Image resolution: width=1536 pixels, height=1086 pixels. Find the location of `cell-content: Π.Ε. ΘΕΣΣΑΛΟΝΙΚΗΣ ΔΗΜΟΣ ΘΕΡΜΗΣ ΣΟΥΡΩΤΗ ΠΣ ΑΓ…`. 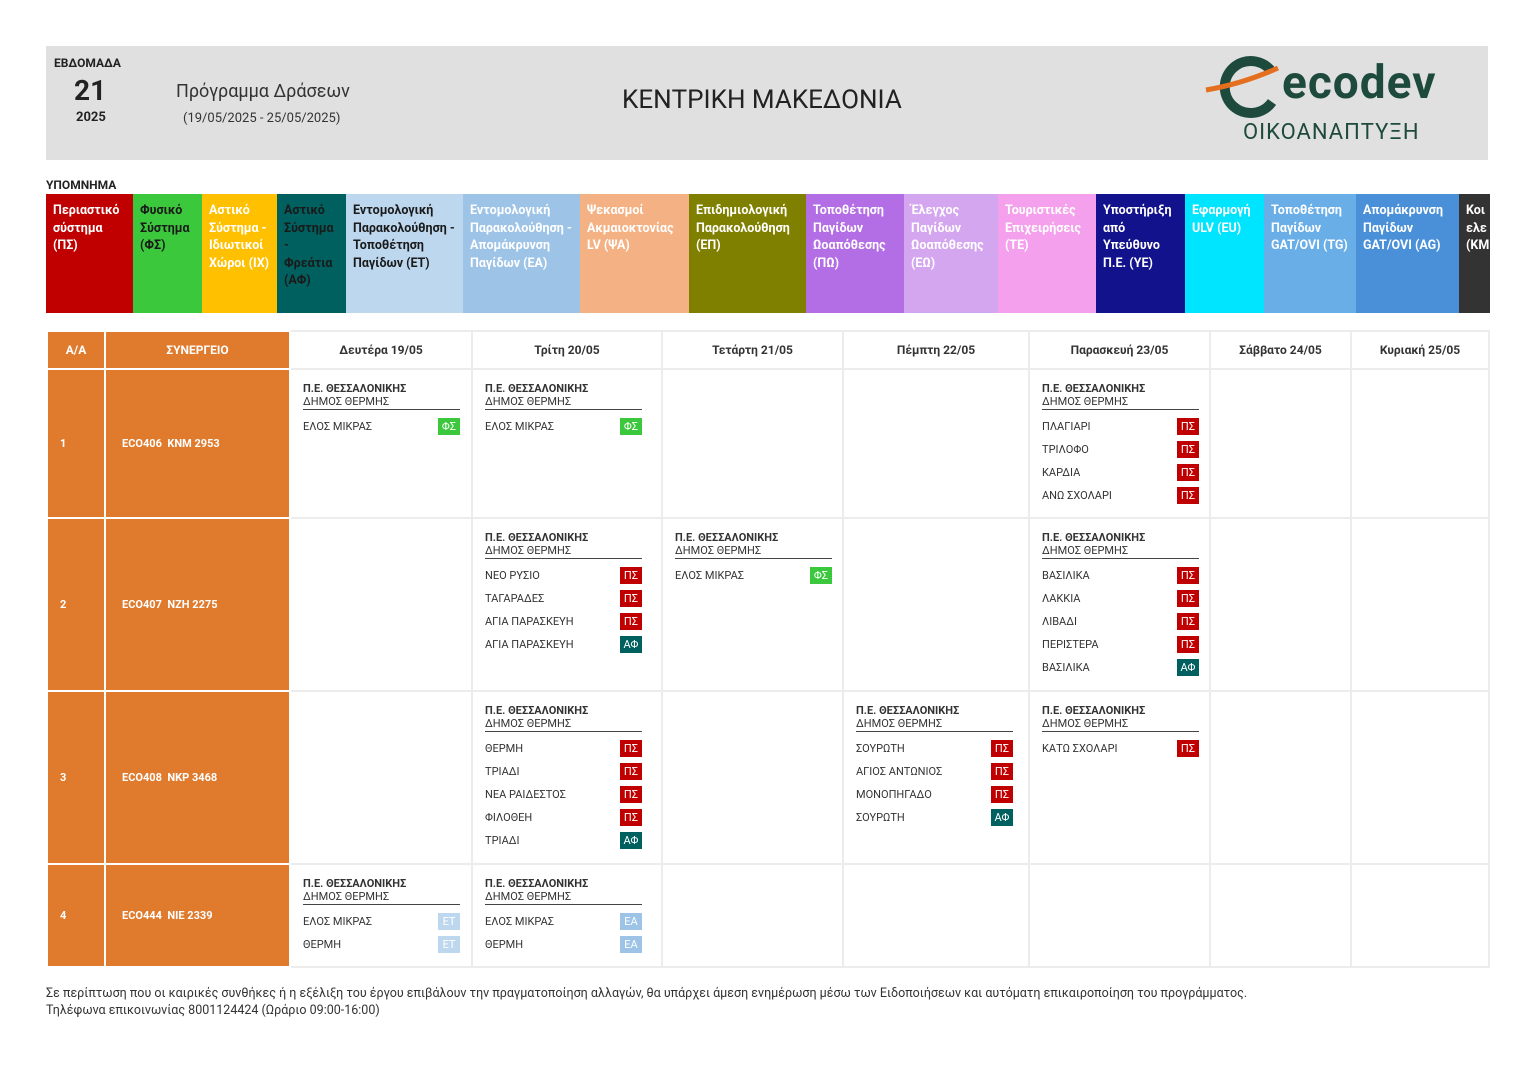

cell-content: Π.Ε. ΘΕΣΣΑΛΟΝΙΚΗΣ ΔΗΜΟΣ ΘΕΡΜΗΣ ΣΟΥΡΩΤΗ ΠΣ ΑΓ… is located at coordinates (936, 760).